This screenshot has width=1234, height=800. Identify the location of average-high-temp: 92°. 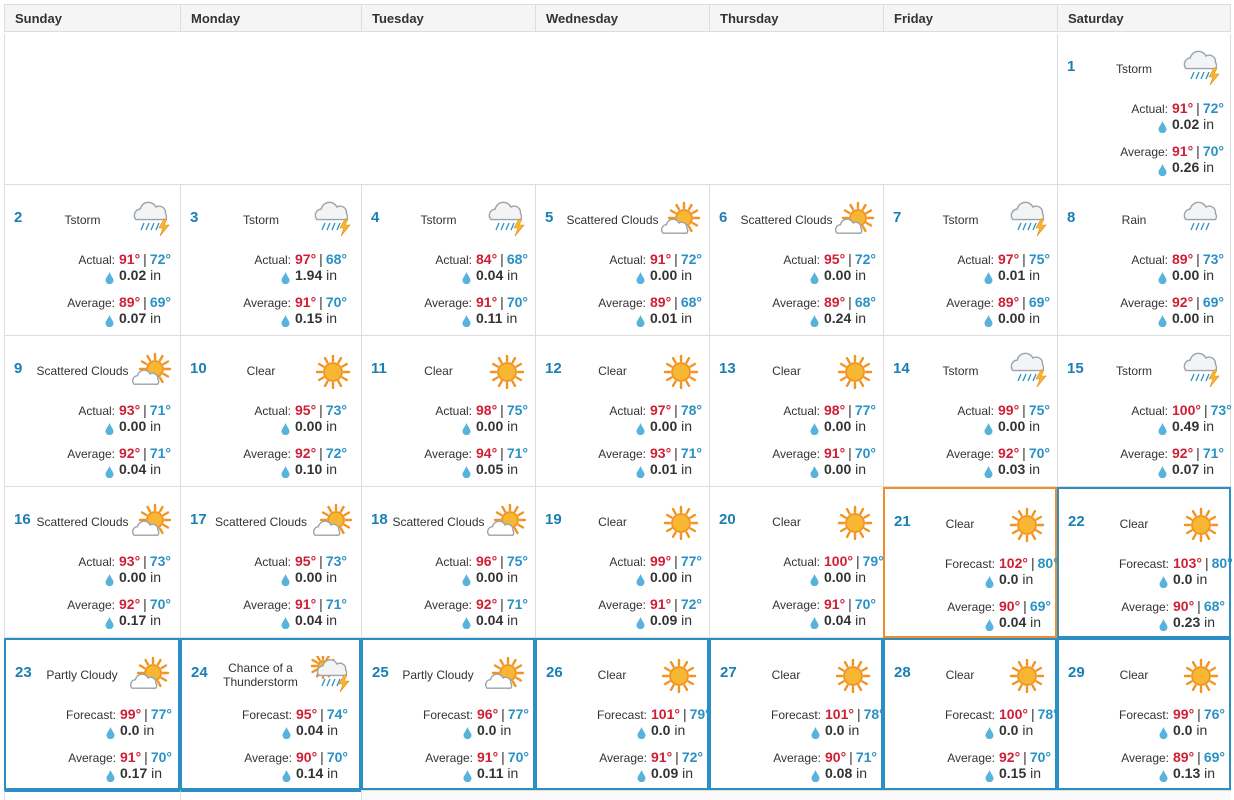
(1183, 453).